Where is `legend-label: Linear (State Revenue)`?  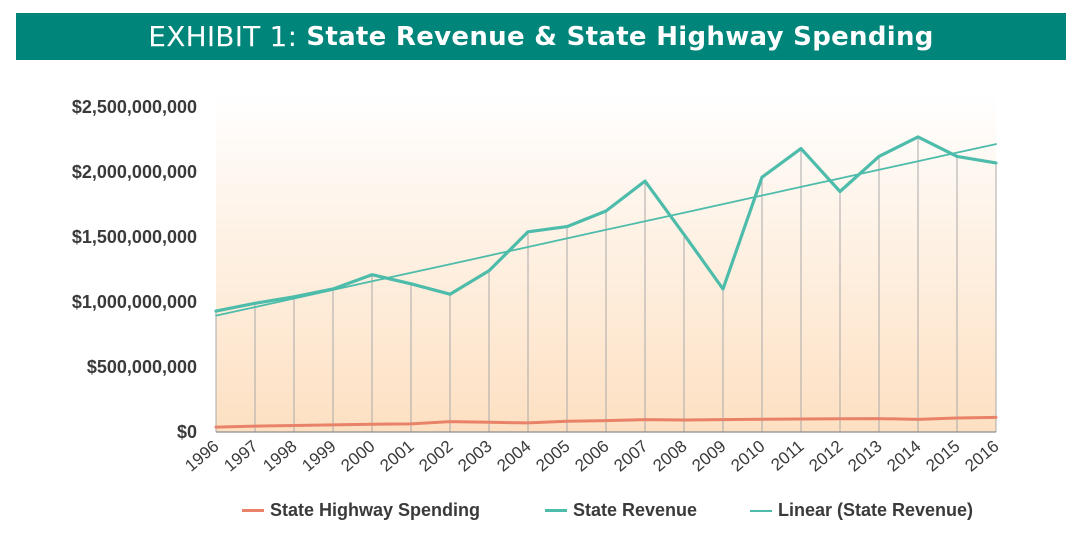 legend-label: Linear (State Revenue) is located at coordinates (876, 510).